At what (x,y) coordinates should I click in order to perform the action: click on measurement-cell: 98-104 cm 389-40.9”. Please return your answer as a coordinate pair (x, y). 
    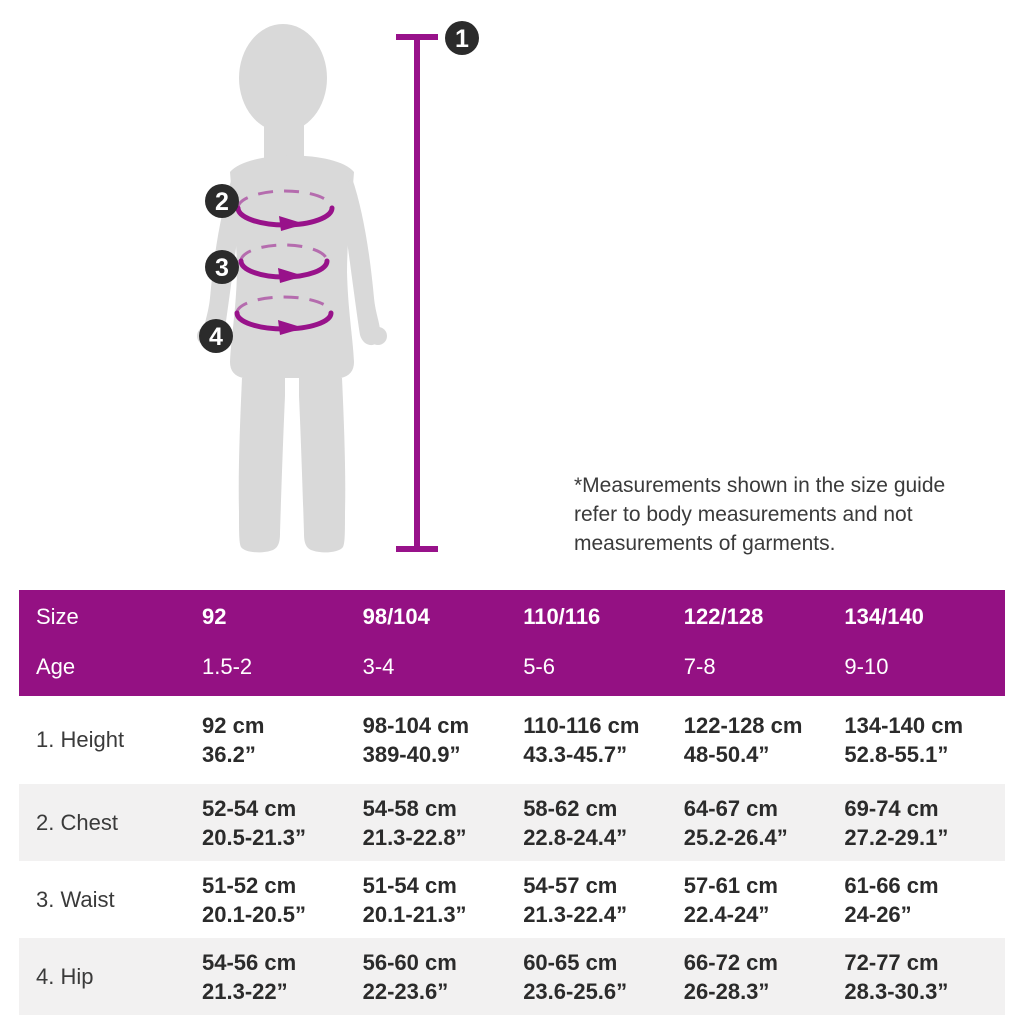
    Looking at the image, I should click on (443, 740).